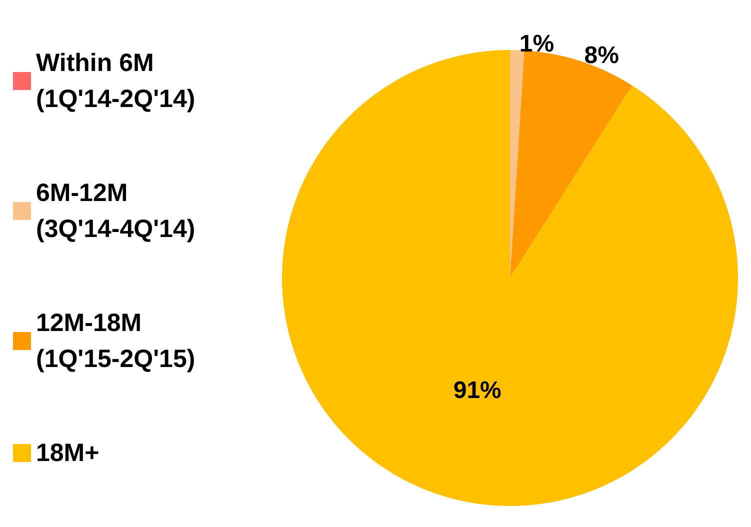  What do you see at coordinates (477, 390) in the screenshot?
I see `data-label: 91%` at bounding box center [477, 390].